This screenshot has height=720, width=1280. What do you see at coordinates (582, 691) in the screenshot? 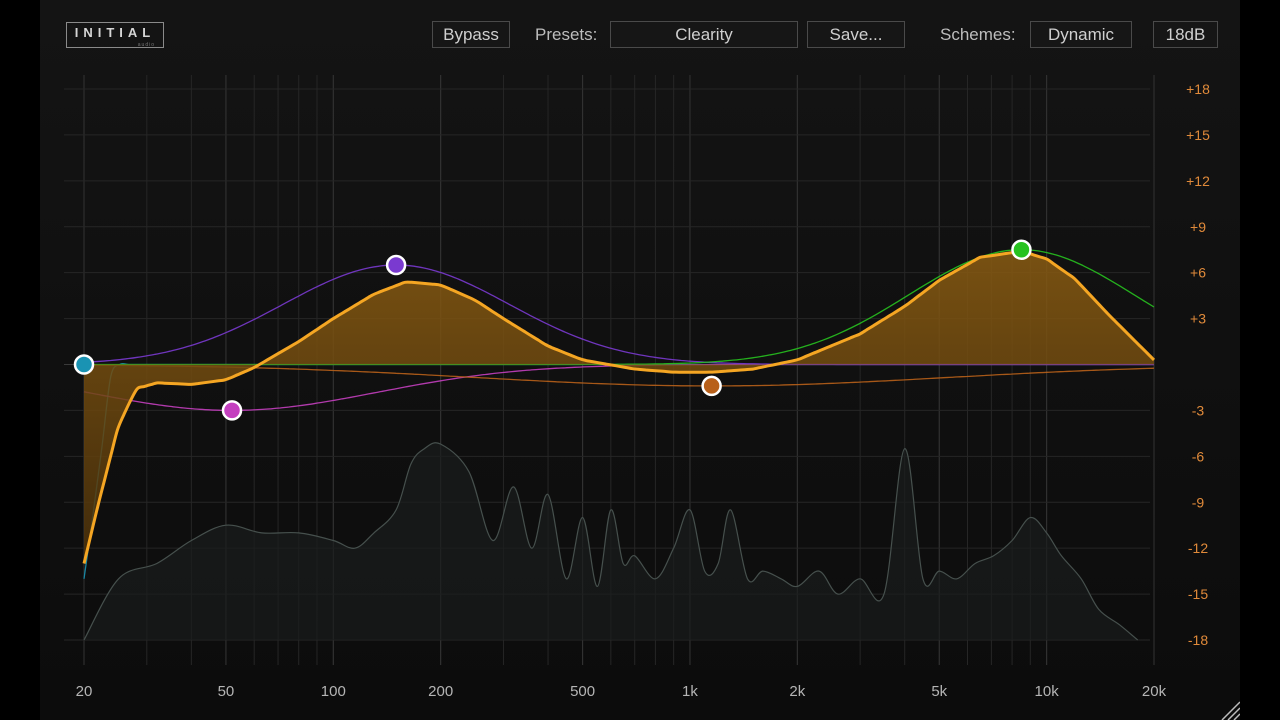
I see `freq-label: 500` at bounding box center [582, 691].